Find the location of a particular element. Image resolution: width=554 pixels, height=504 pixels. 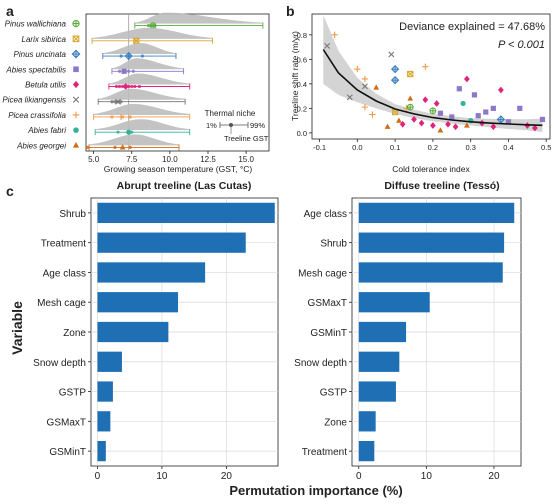

y-tick-label: 0.2 is located at coordinates (302, 108).